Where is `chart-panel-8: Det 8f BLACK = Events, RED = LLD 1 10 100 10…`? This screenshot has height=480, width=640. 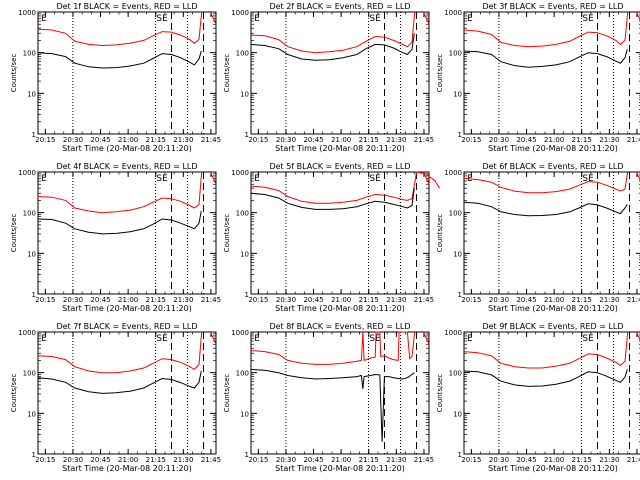
chart-panel-8: Det 8f BLACK = Events, RED = LLD 1 10 100 10… is located at coordinates (328, 397).